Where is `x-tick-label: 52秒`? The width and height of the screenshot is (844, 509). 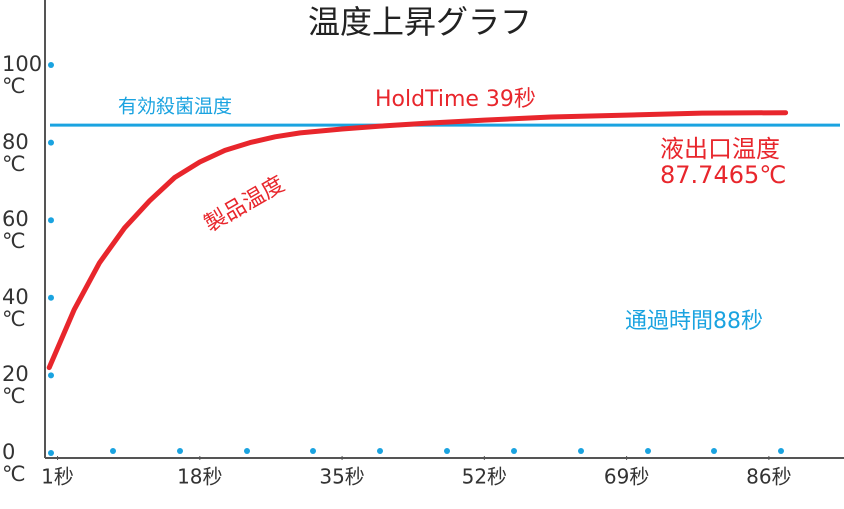 x-tick-label: 52秒 is located at coordinates (484, 477).